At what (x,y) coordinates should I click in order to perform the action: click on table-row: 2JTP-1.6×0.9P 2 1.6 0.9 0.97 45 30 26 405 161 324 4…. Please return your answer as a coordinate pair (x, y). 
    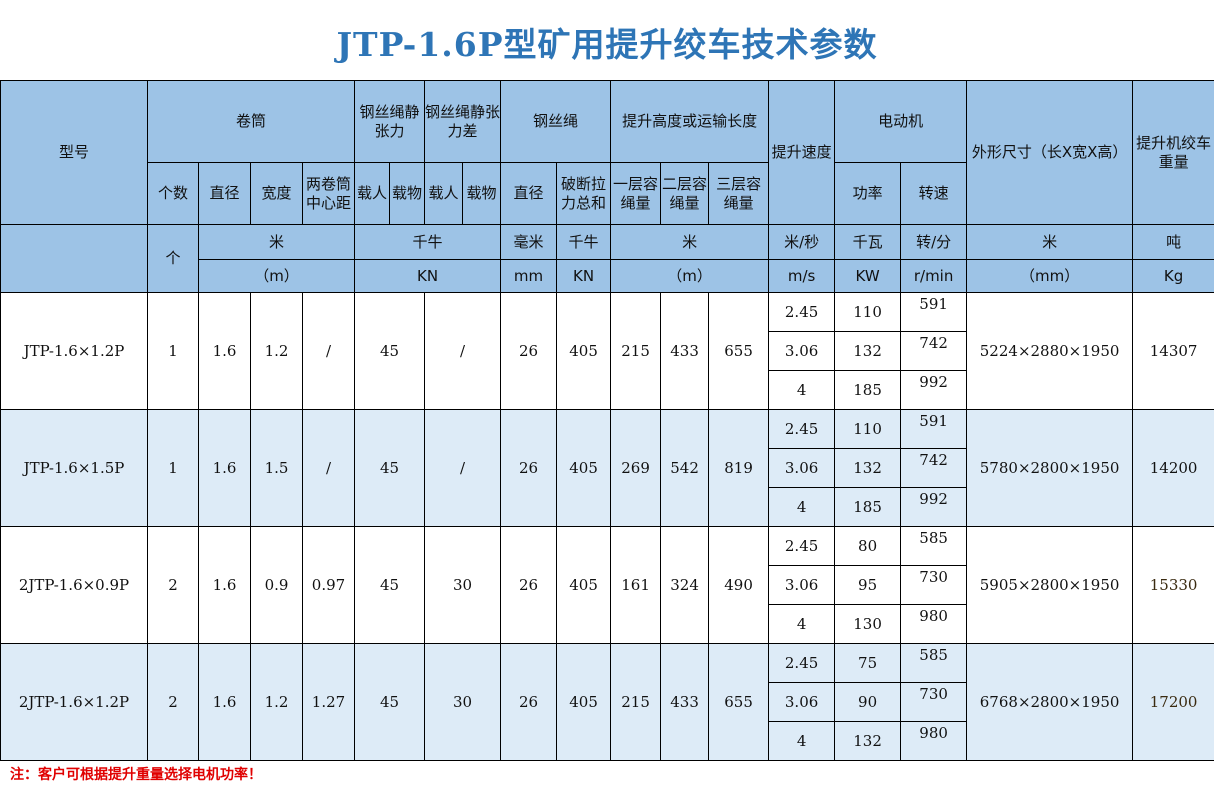
    Looking at the image, I should click on (607, 585).